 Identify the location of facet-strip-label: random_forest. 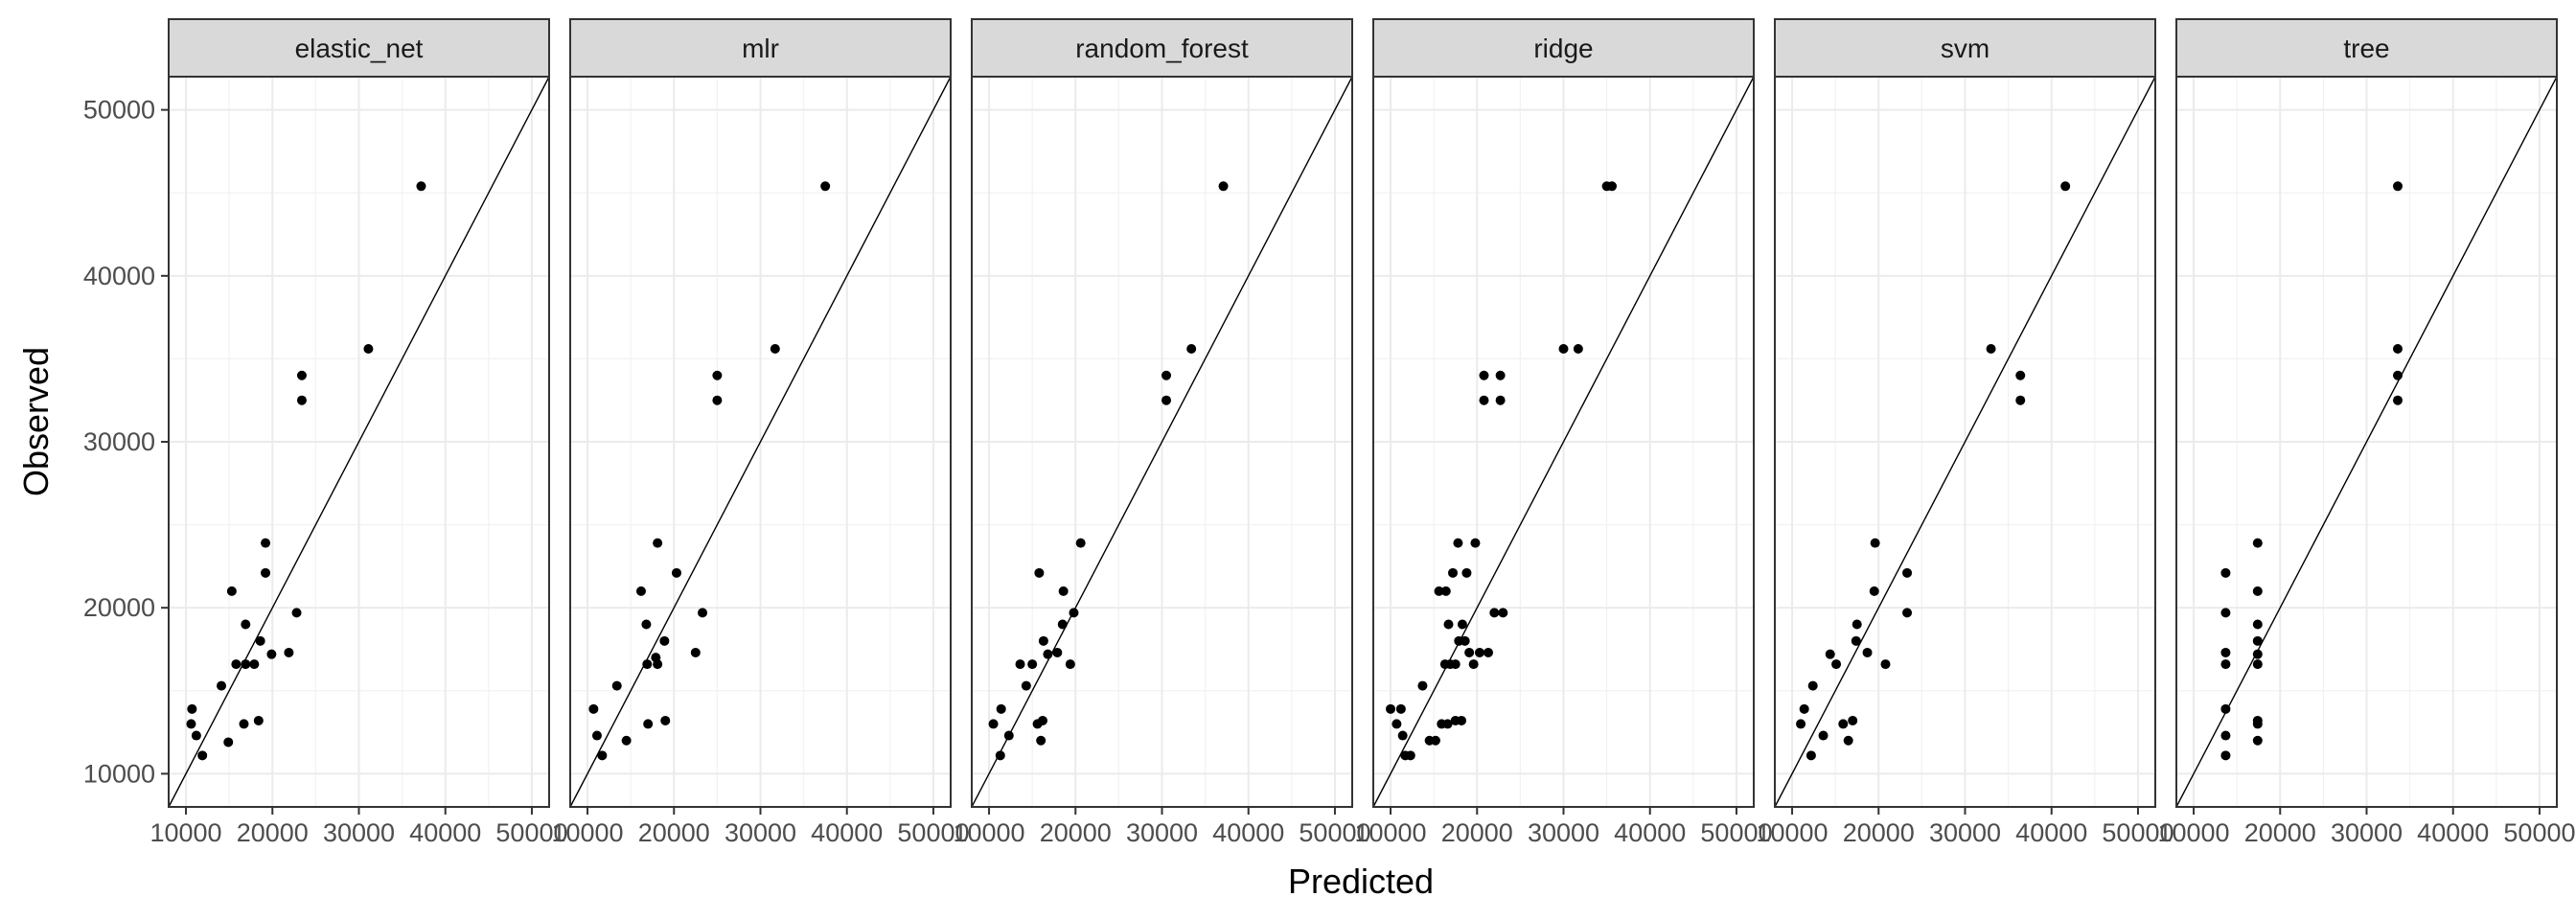
(1162, 48).